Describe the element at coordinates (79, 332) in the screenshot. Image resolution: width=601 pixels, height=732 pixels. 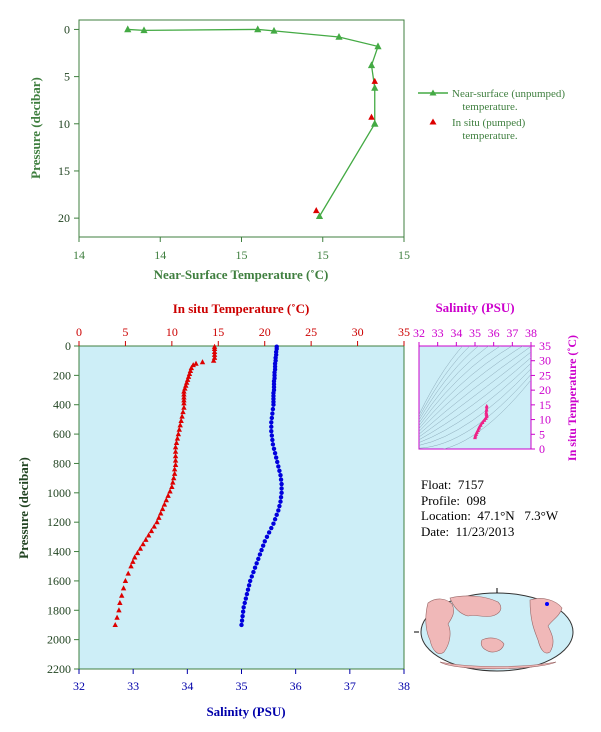
I see `profile-temp-tick-label: 0` at that location.